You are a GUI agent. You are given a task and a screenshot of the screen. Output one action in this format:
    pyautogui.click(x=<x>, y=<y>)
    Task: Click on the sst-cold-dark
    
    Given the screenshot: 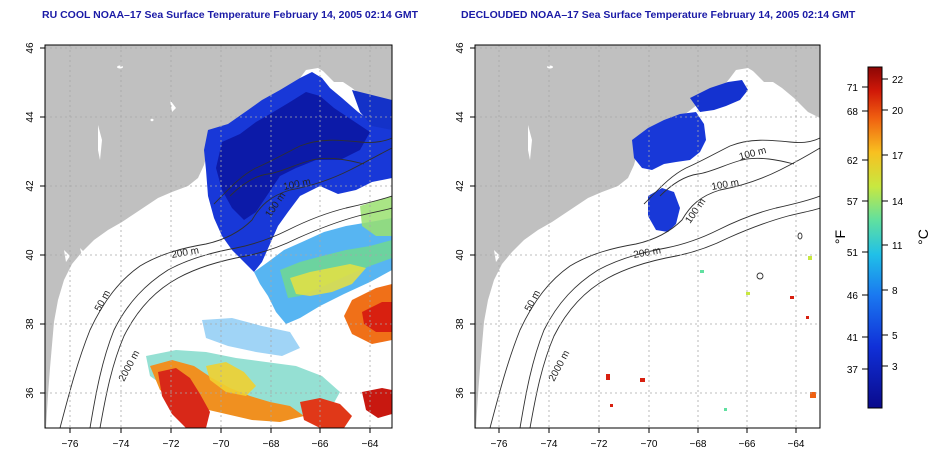 What is the action you would take?
    pyautogui.click(x=293, y=156)
    